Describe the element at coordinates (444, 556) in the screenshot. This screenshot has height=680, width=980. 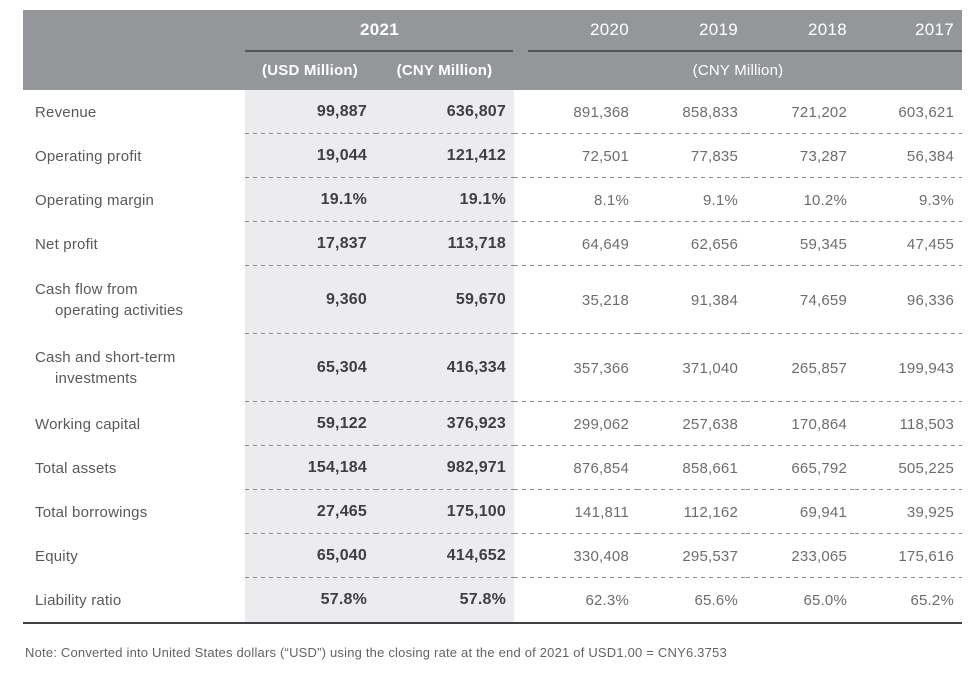
I see `value-2021-cny: 414,652` at that location.